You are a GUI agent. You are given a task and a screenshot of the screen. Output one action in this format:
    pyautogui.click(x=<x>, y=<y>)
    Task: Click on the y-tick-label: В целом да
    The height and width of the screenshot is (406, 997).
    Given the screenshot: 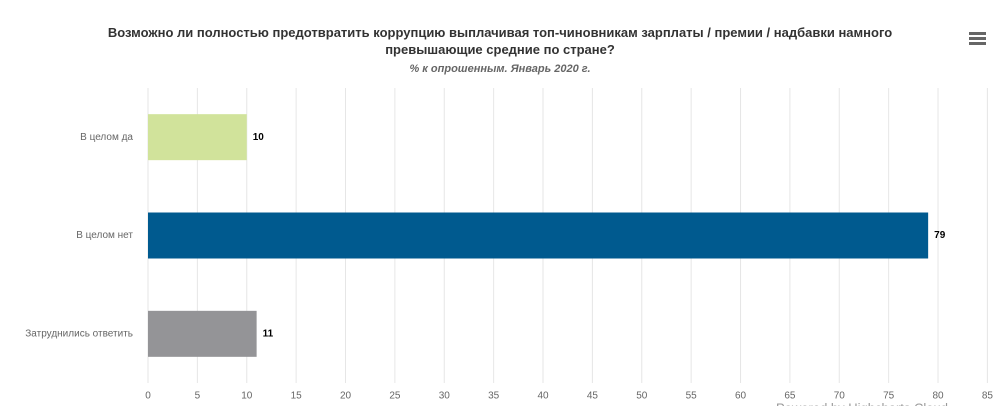 What is the action you would take?
    pyautogui.click(x=106, y=137)
    